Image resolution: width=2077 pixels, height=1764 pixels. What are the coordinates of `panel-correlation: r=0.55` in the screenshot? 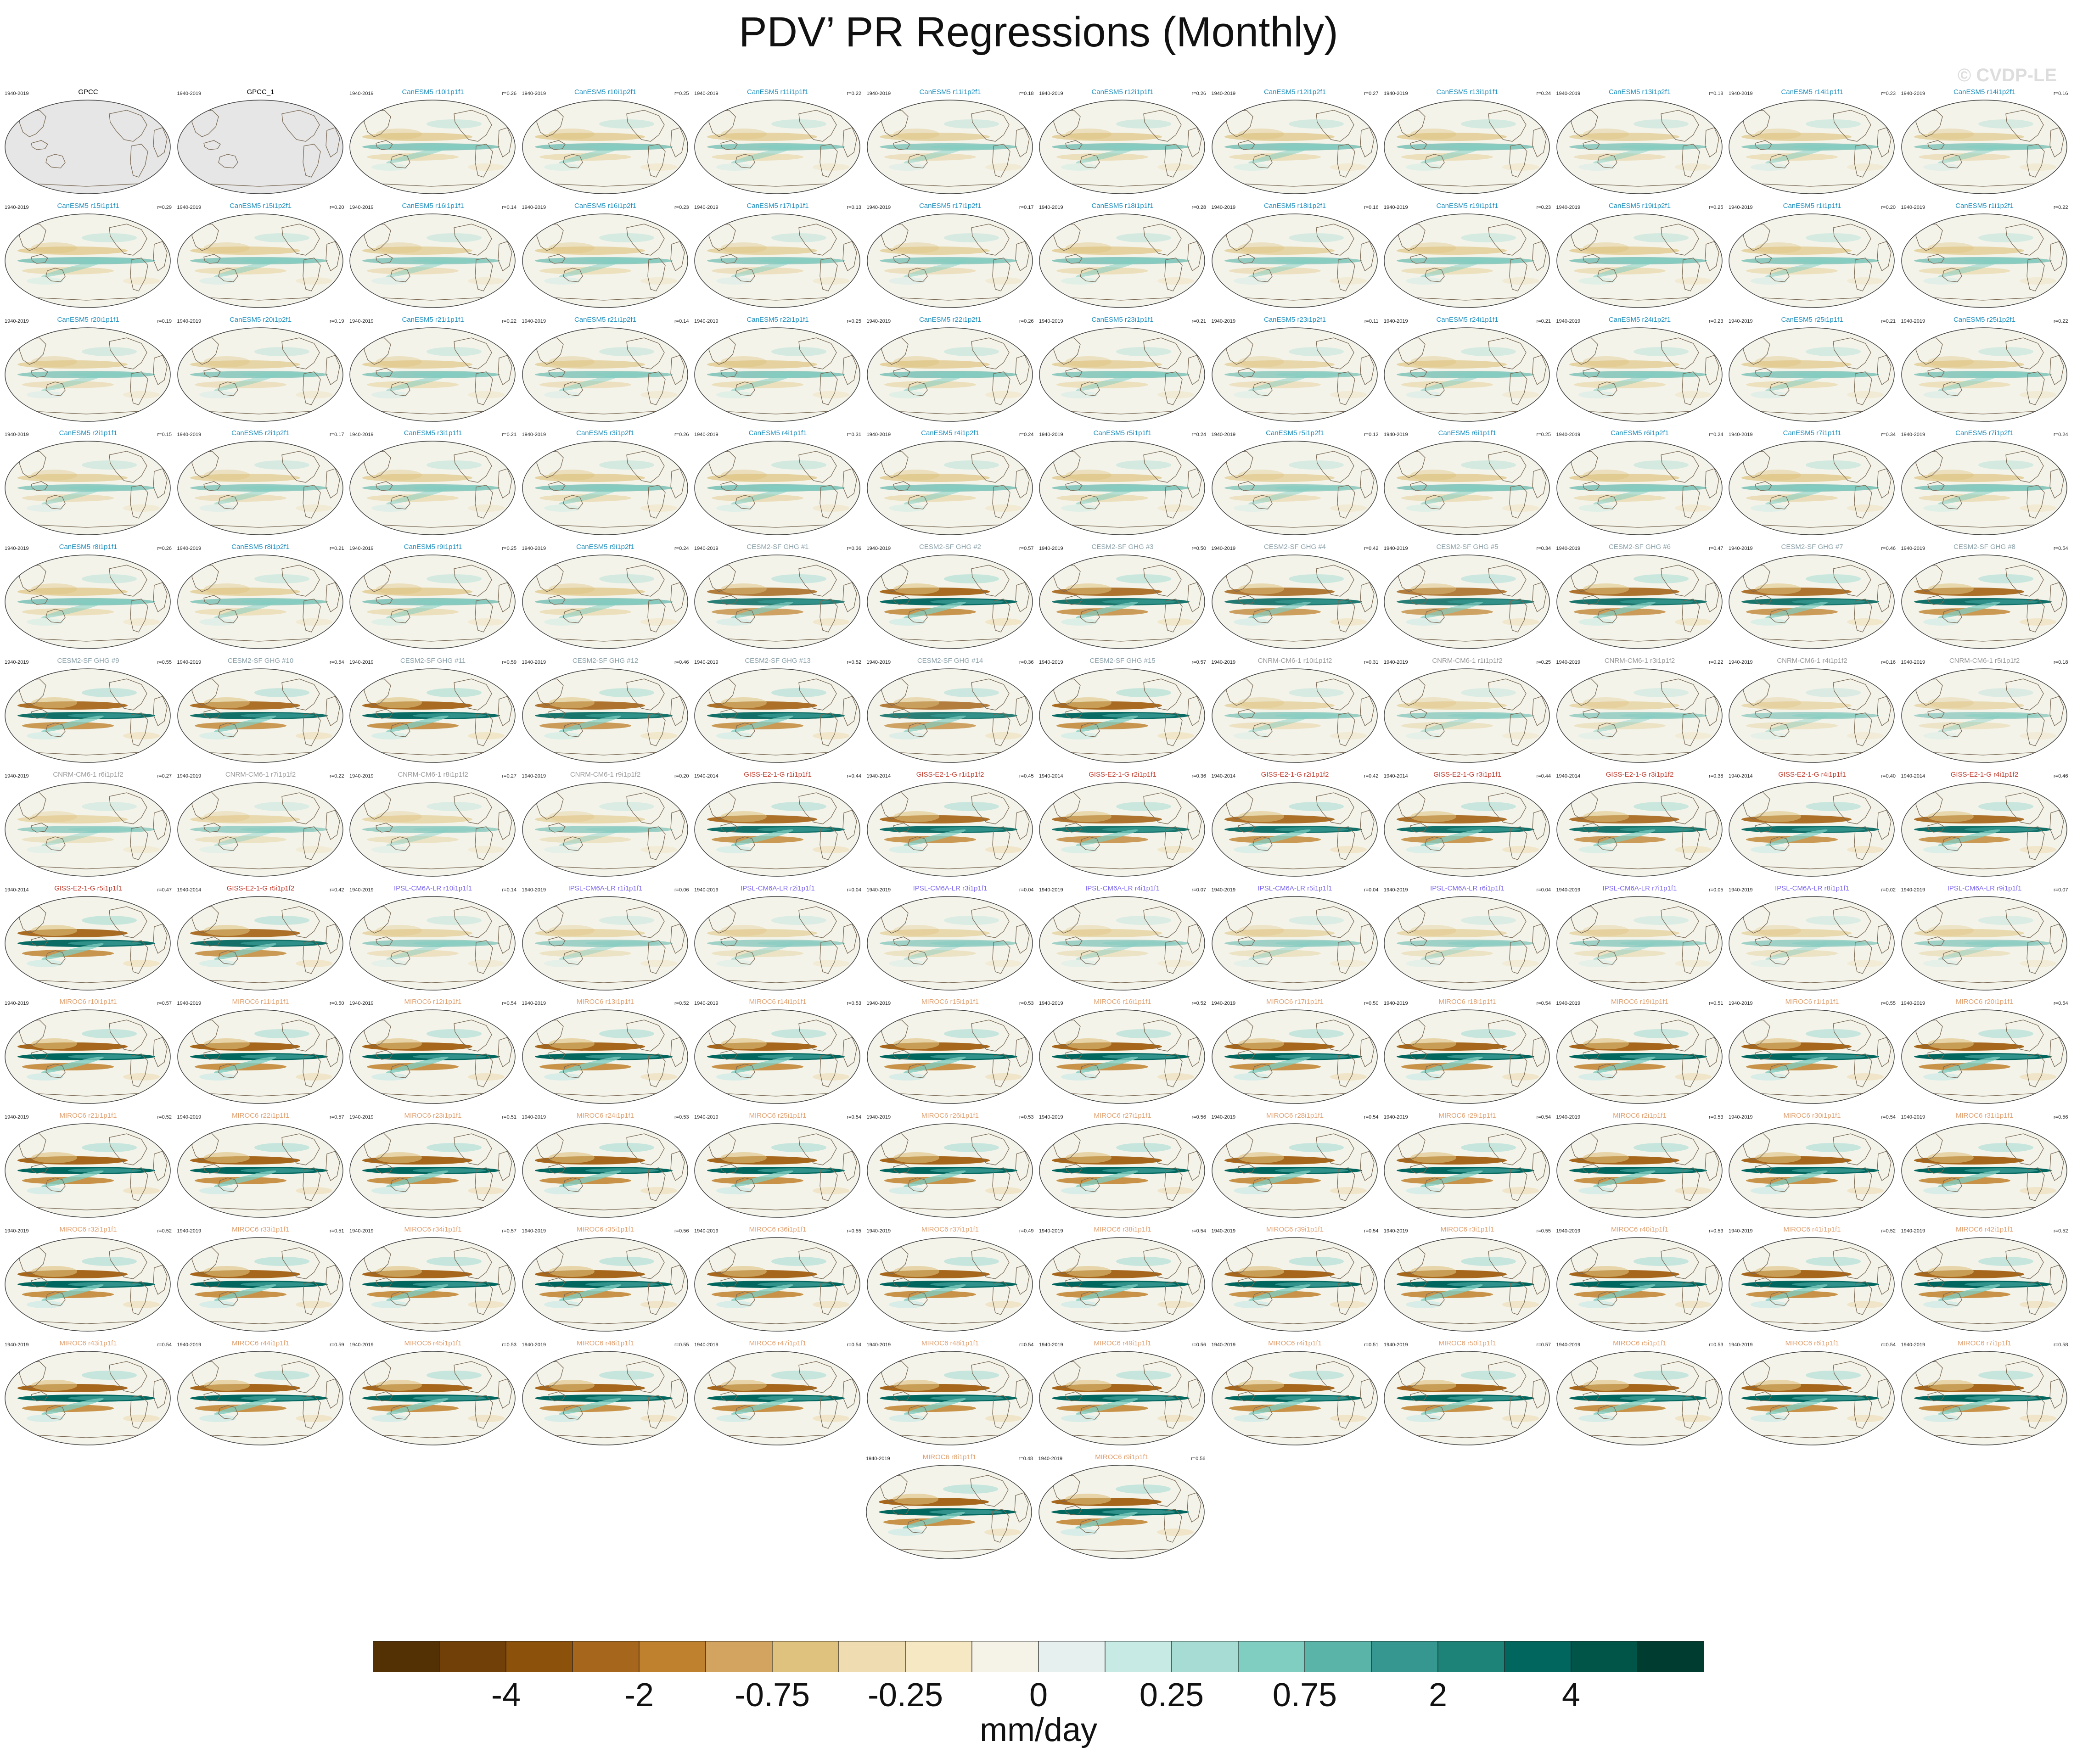 It's located at (681, 1345).